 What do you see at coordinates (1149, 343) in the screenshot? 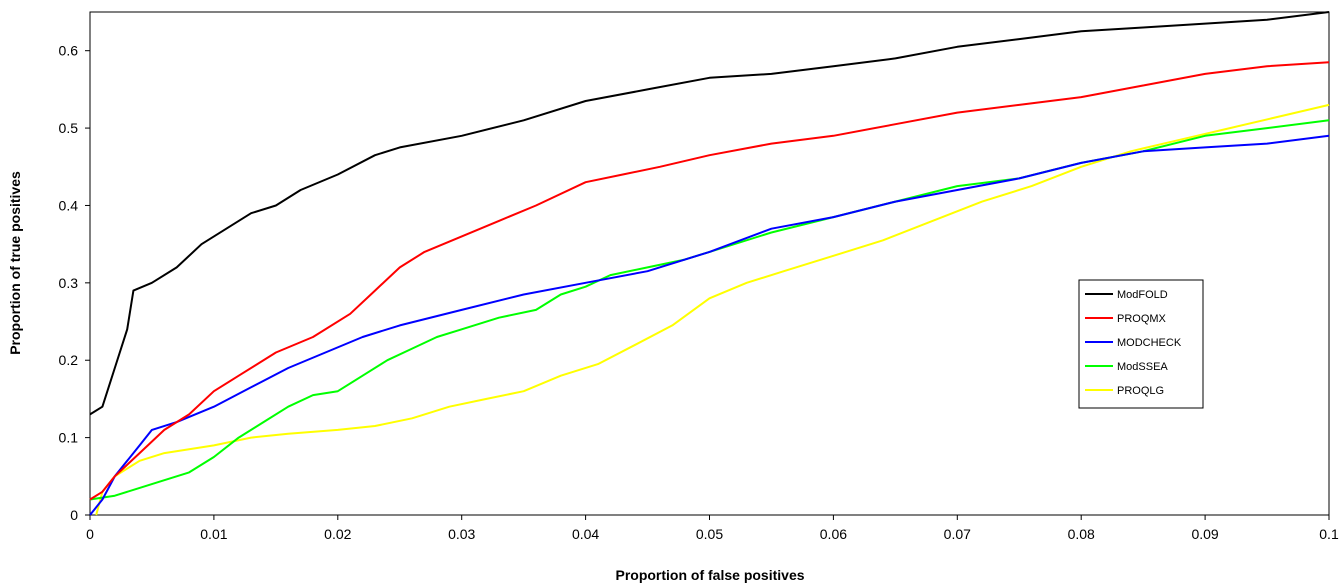
I see `legend-label-modcheck: MODCHECK` at bounding box center [1149, 343].